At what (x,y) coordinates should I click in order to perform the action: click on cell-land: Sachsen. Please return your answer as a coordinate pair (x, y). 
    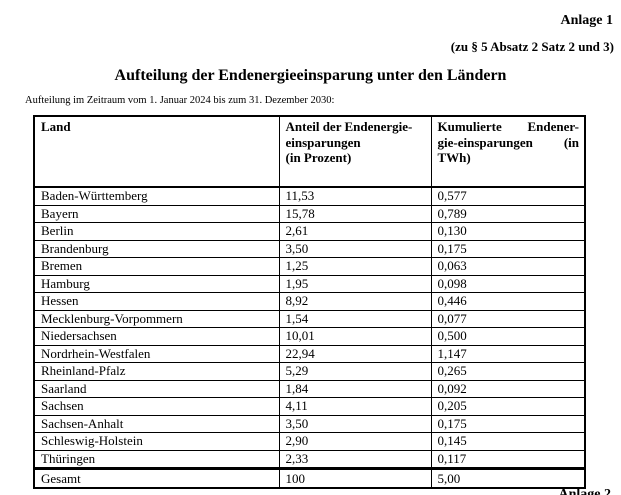
    Looking at the image, I should click on (156, 406).